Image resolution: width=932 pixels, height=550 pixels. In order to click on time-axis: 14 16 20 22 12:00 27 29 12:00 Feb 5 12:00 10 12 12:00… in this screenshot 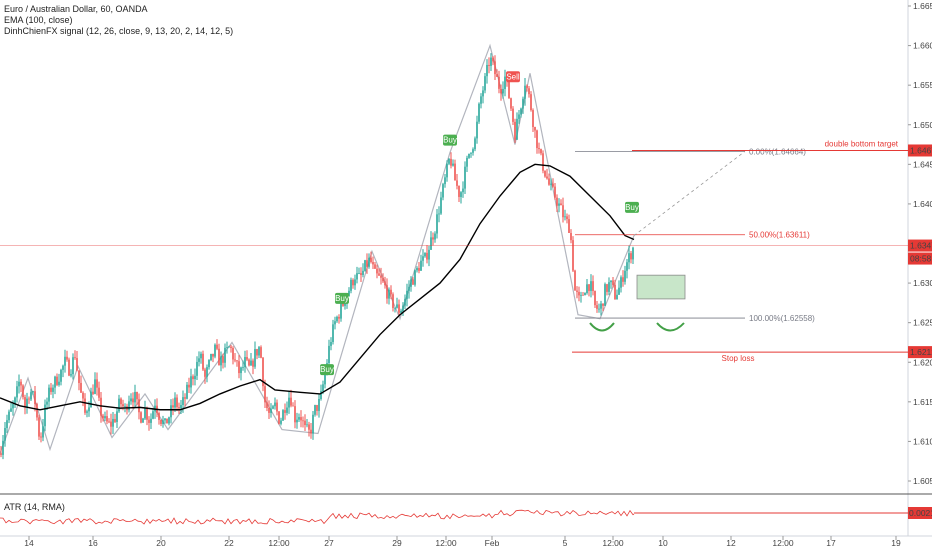, I will do `click(462, 542)`.